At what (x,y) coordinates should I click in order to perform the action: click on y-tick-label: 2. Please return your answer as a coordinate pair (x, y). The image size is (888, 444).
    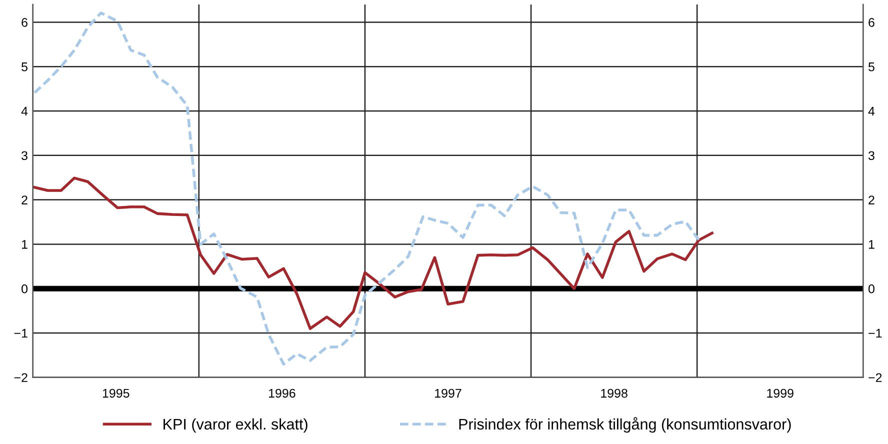
    Looking at the image, I should click on (25, 200).